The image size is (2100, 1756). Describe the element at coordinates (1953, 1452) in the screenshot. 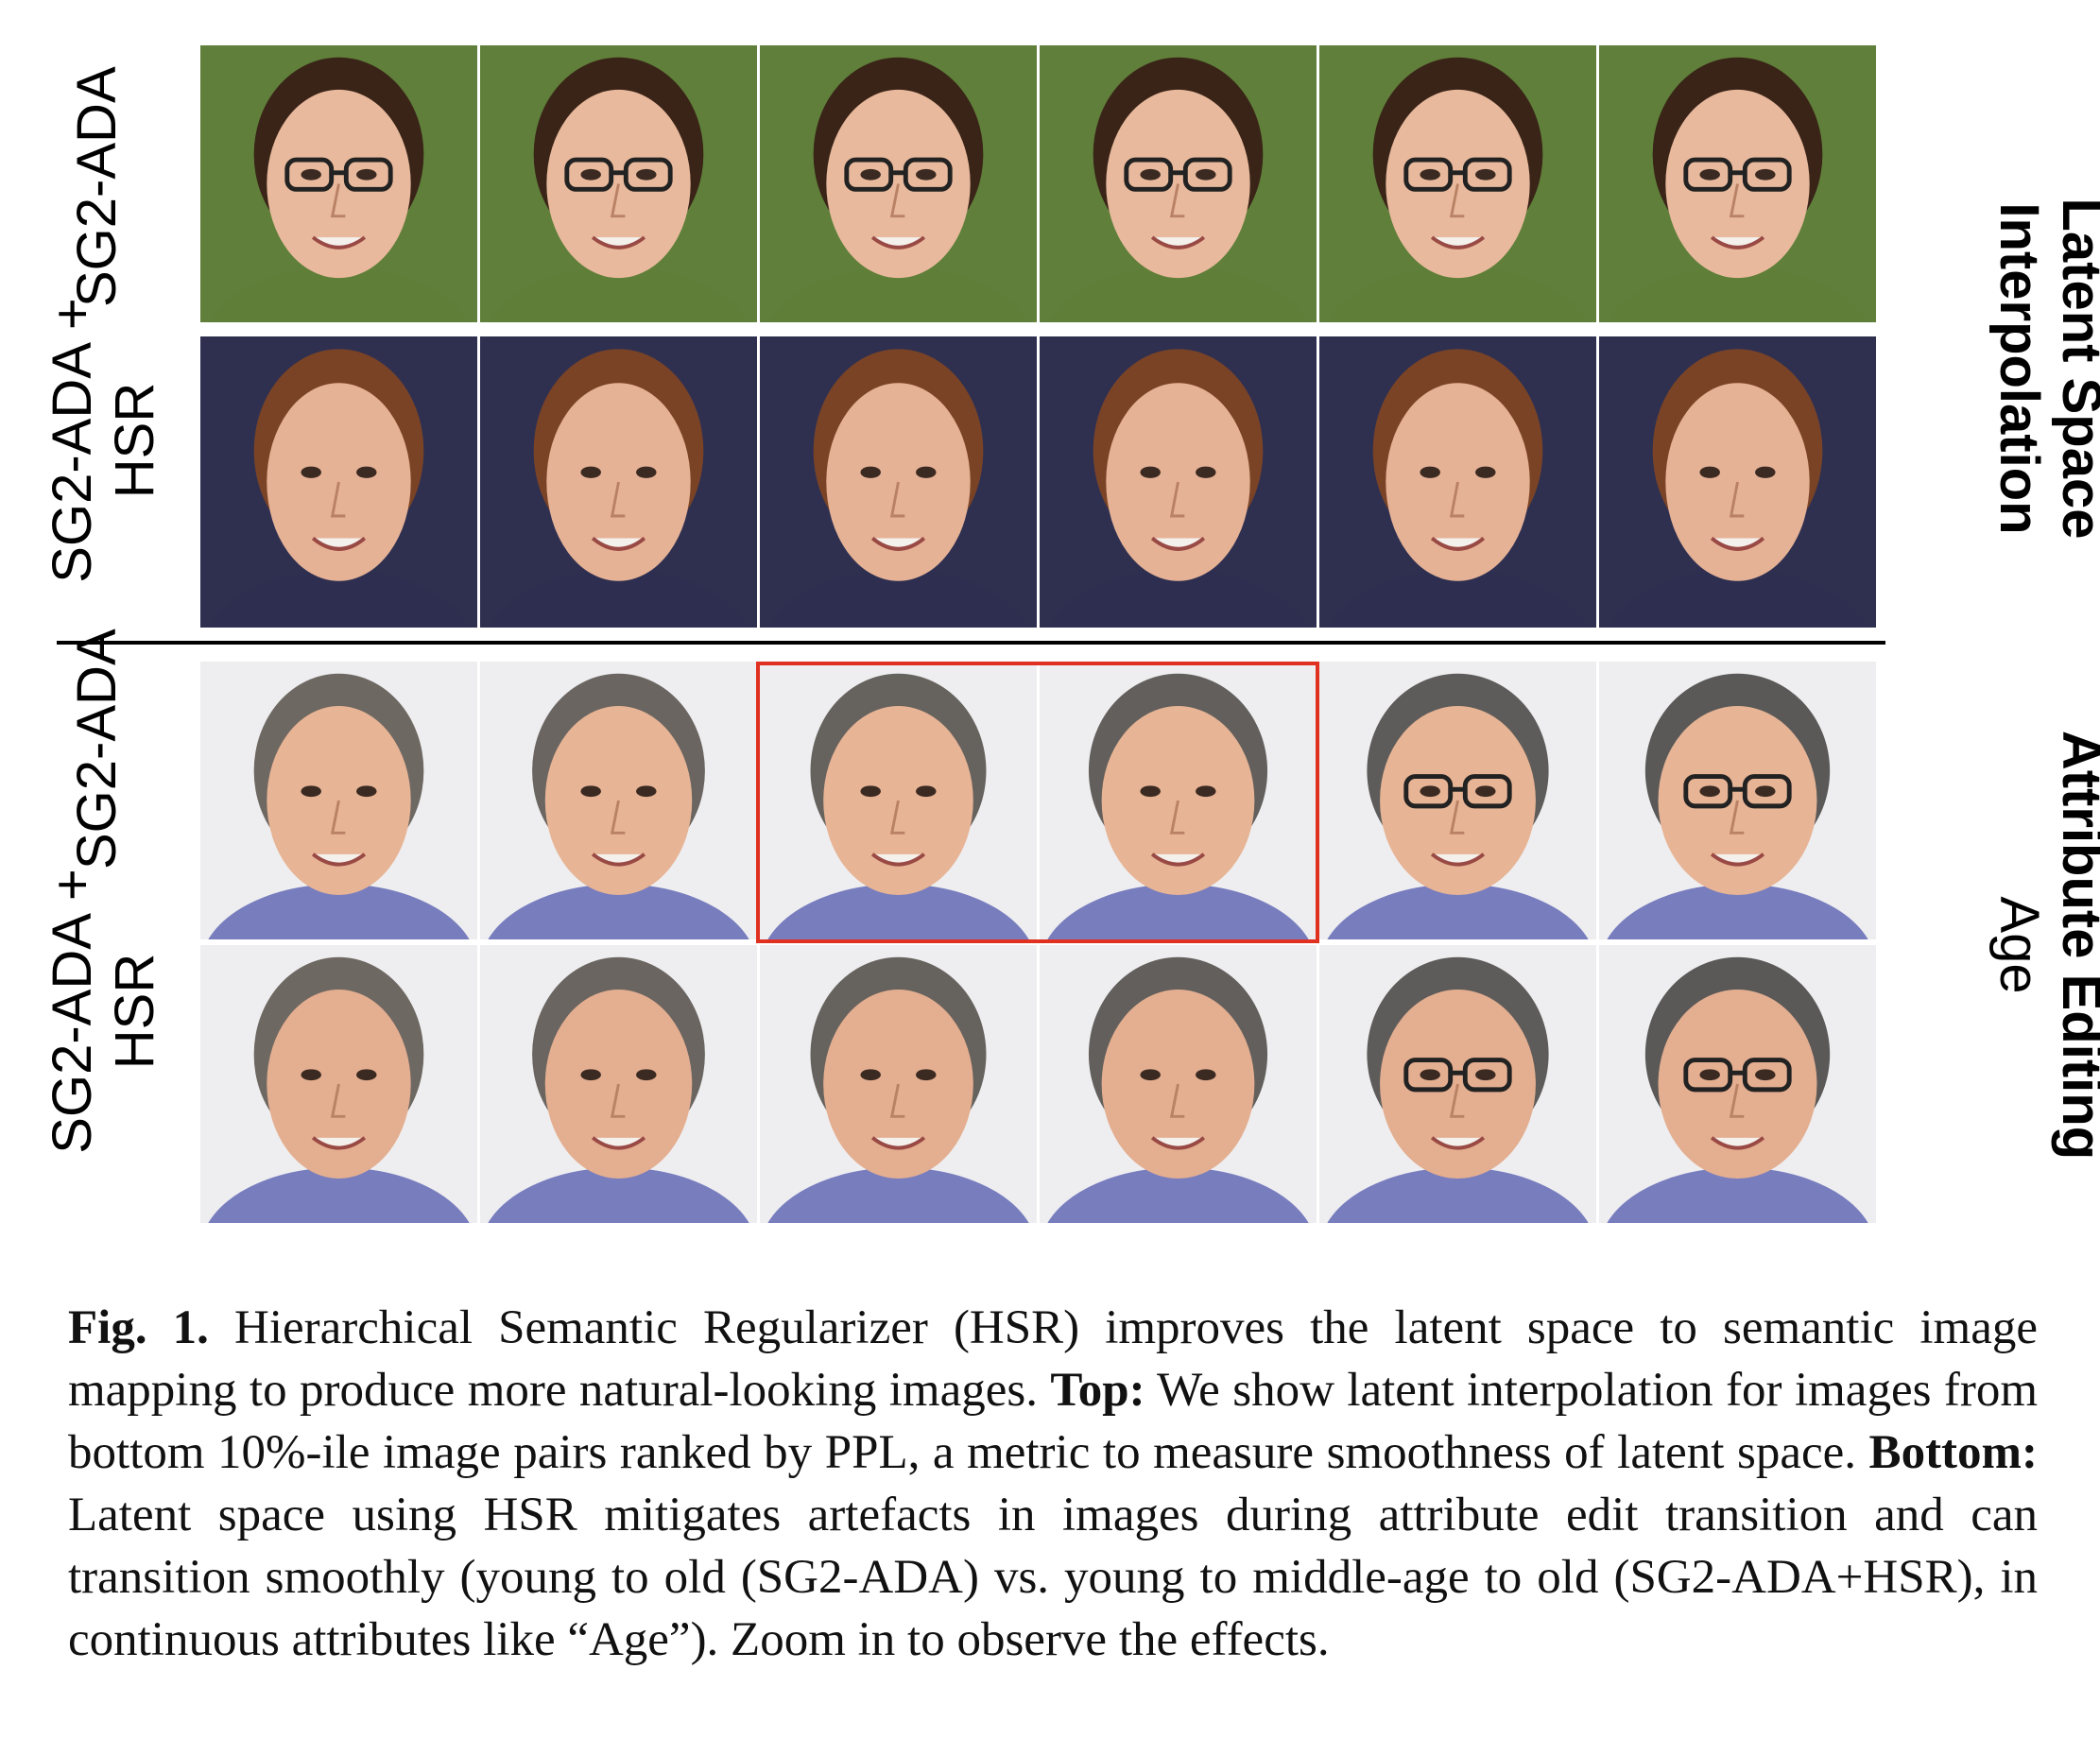

I see `caption-bottom-label: Bottom:` at that location.